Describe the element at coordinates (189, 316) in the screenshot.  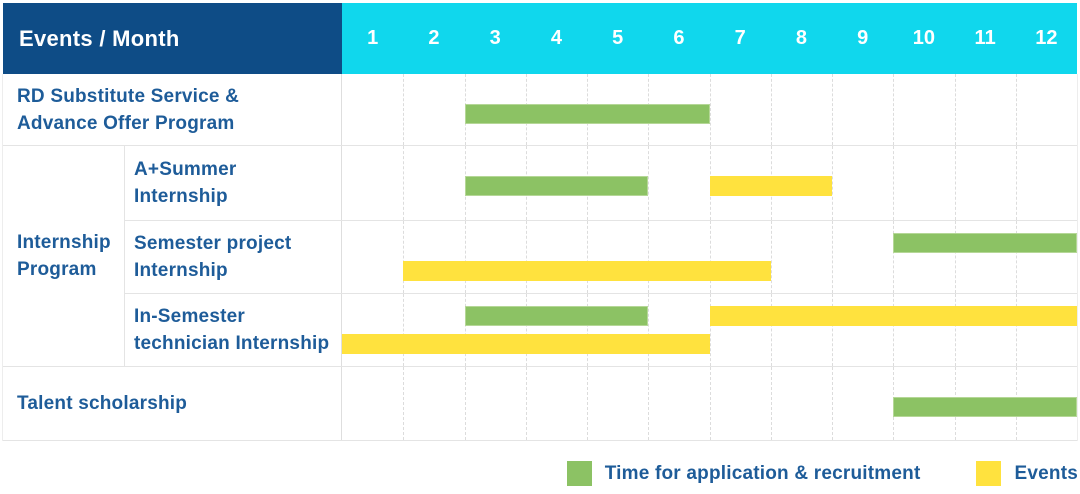
I see `row-label-line: In-Semester` at that location.